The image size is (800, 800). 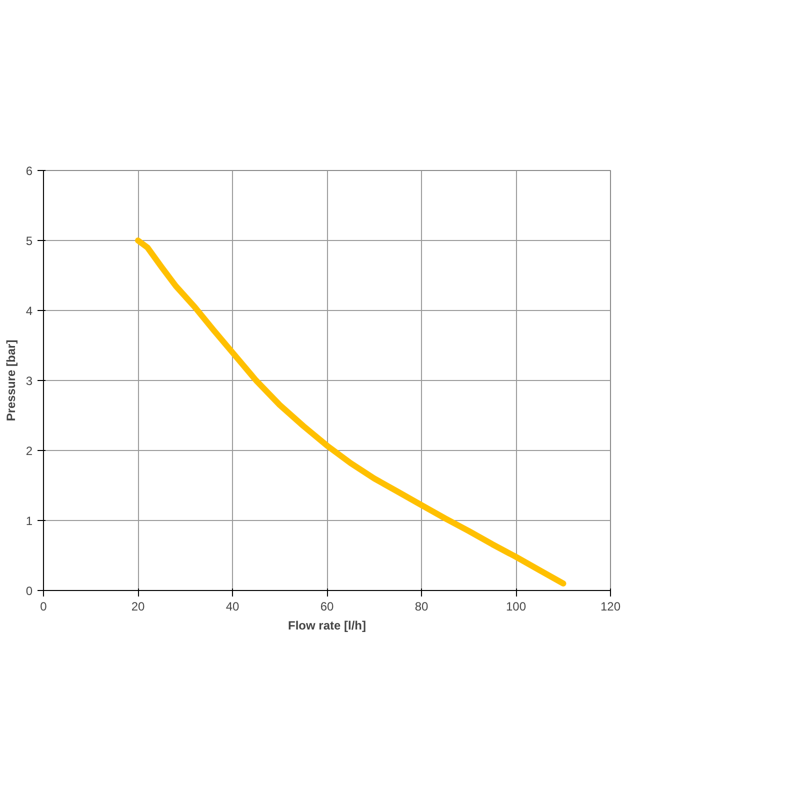 What do you see at coordinates (29, 451) in the screenshot?
I see `y-tick-label: 2` at bounding box center [29, 451].